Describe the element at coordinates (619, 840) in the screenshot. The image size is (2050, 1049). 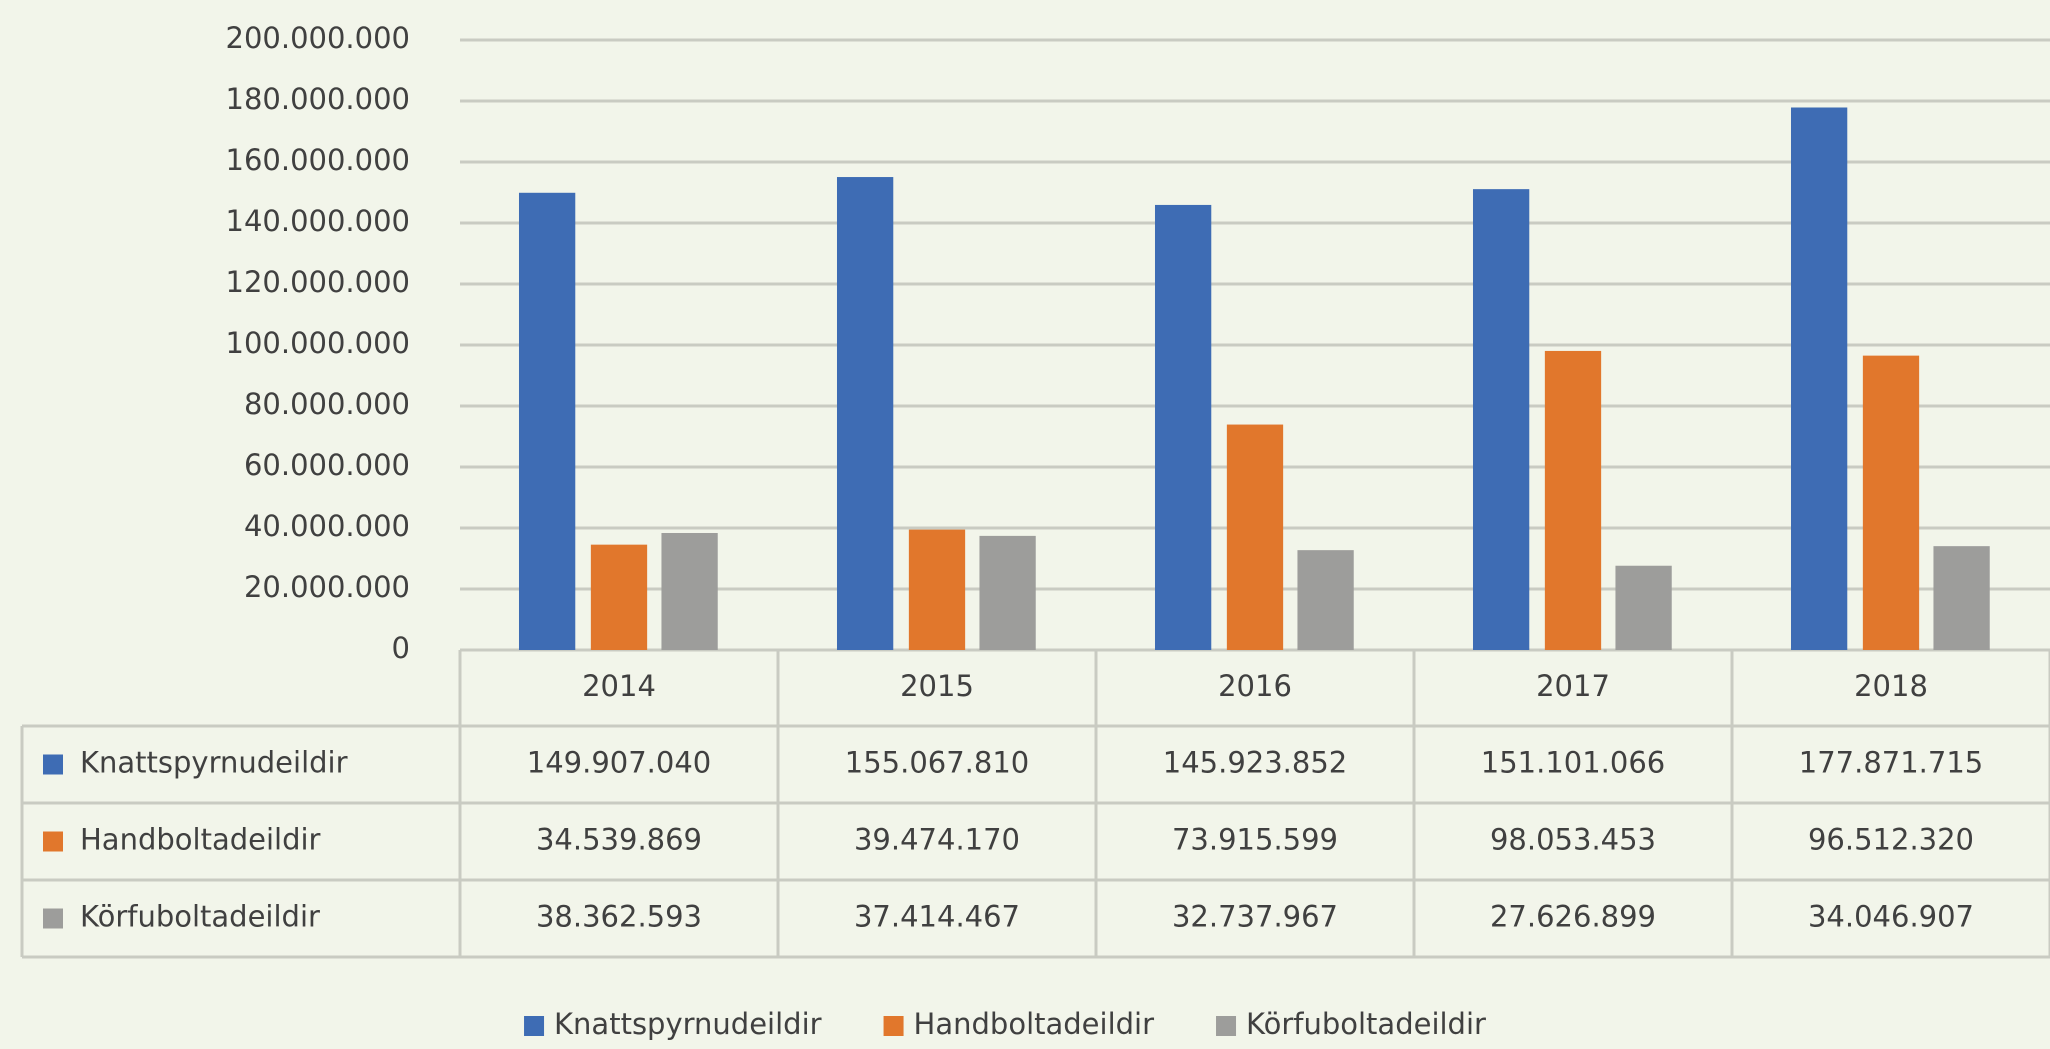
I see `table-cell: 34.539.869` at that location.